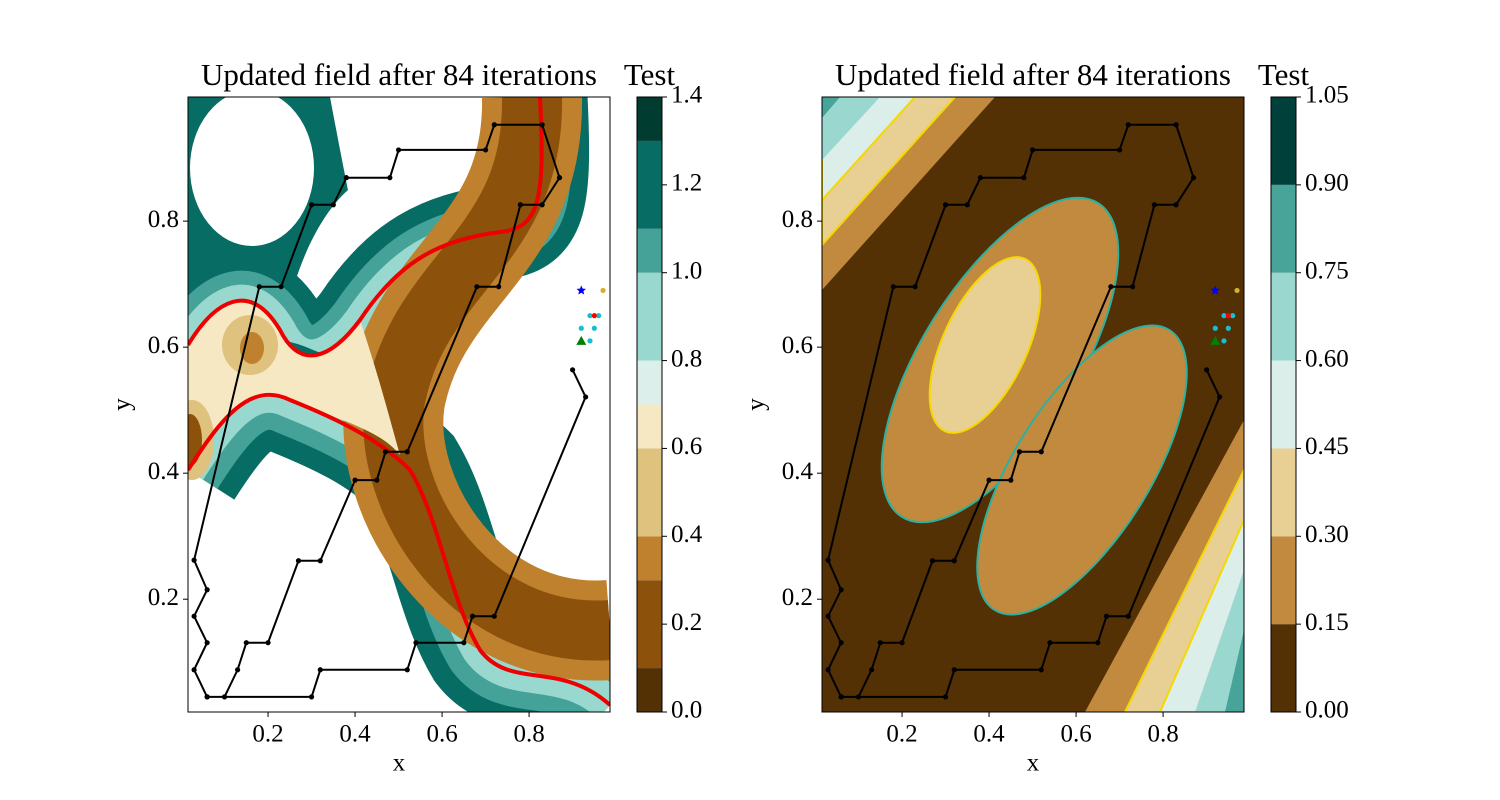 The height and width of the screenshot is (800, 1500). What do you see at coordinates (1327, 358) in the screenshot?
I see `colorbar-tick-label: 0.60` at bounding box center [1327, 358].